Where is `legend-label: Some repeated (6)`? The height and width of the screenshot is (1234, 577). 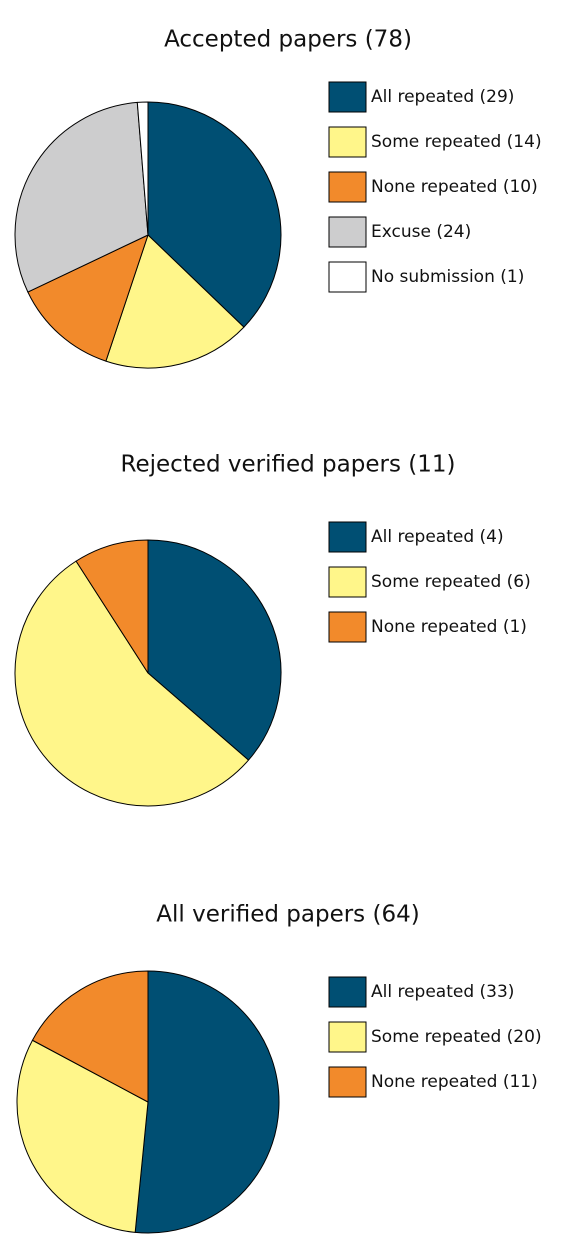 legend-label: Some repeated (6) is located at coordinates (451, 582).